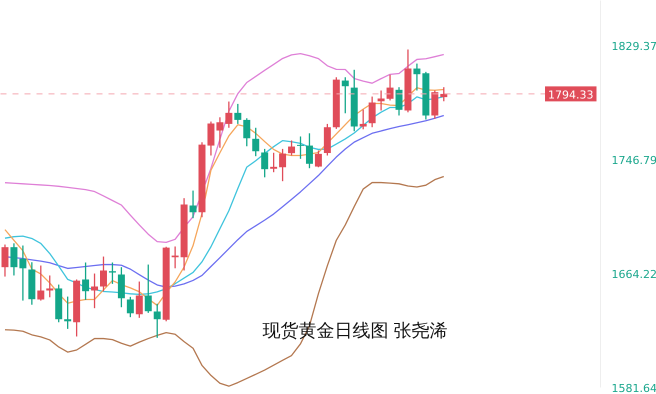 Image resolution: width=656 pixels, height=394 pixels. What do you see at coordinates (634, 47) in the screenshot?
I see `y-tick-label: 1829.37` at bounding box center [634, 47].